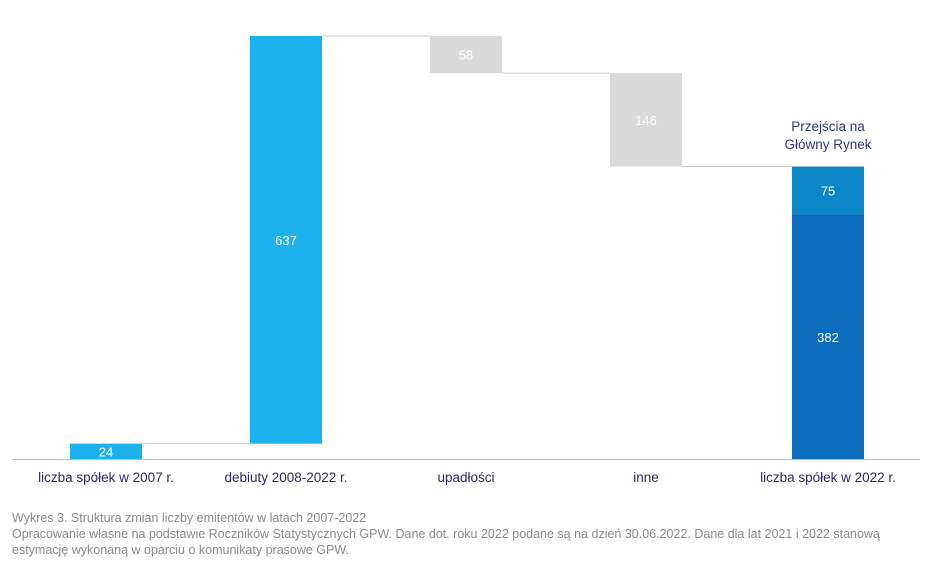 Image resolution: width=948 pixels, height=572 pixels. Describe the element at coordinates (828, 477) in the screenshot. I see `category-label-4: liczba spółek w 2022 r.` at that location.